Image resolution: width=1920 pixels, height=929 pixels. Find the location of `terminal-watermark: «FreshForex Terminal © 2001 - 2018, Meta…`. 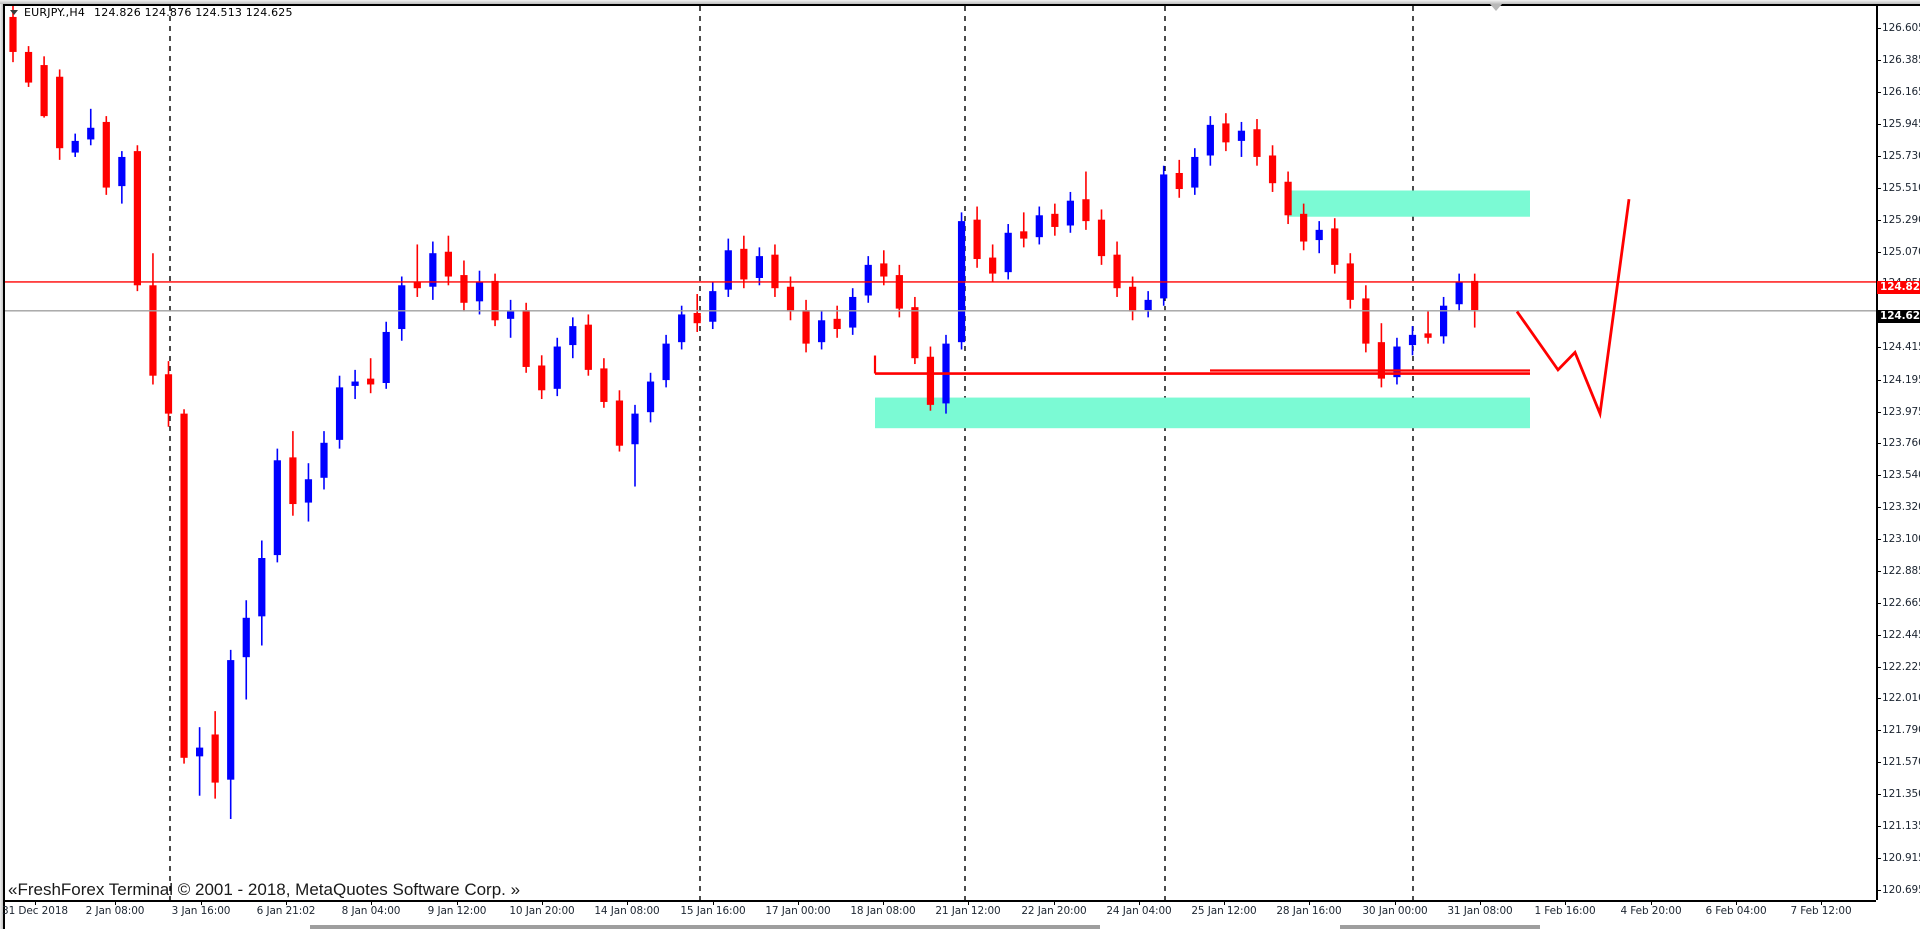

terminal-watermark: «FreshForex Terminal © 2001 - 2018, Meta… is located at coordinates (264, 889).